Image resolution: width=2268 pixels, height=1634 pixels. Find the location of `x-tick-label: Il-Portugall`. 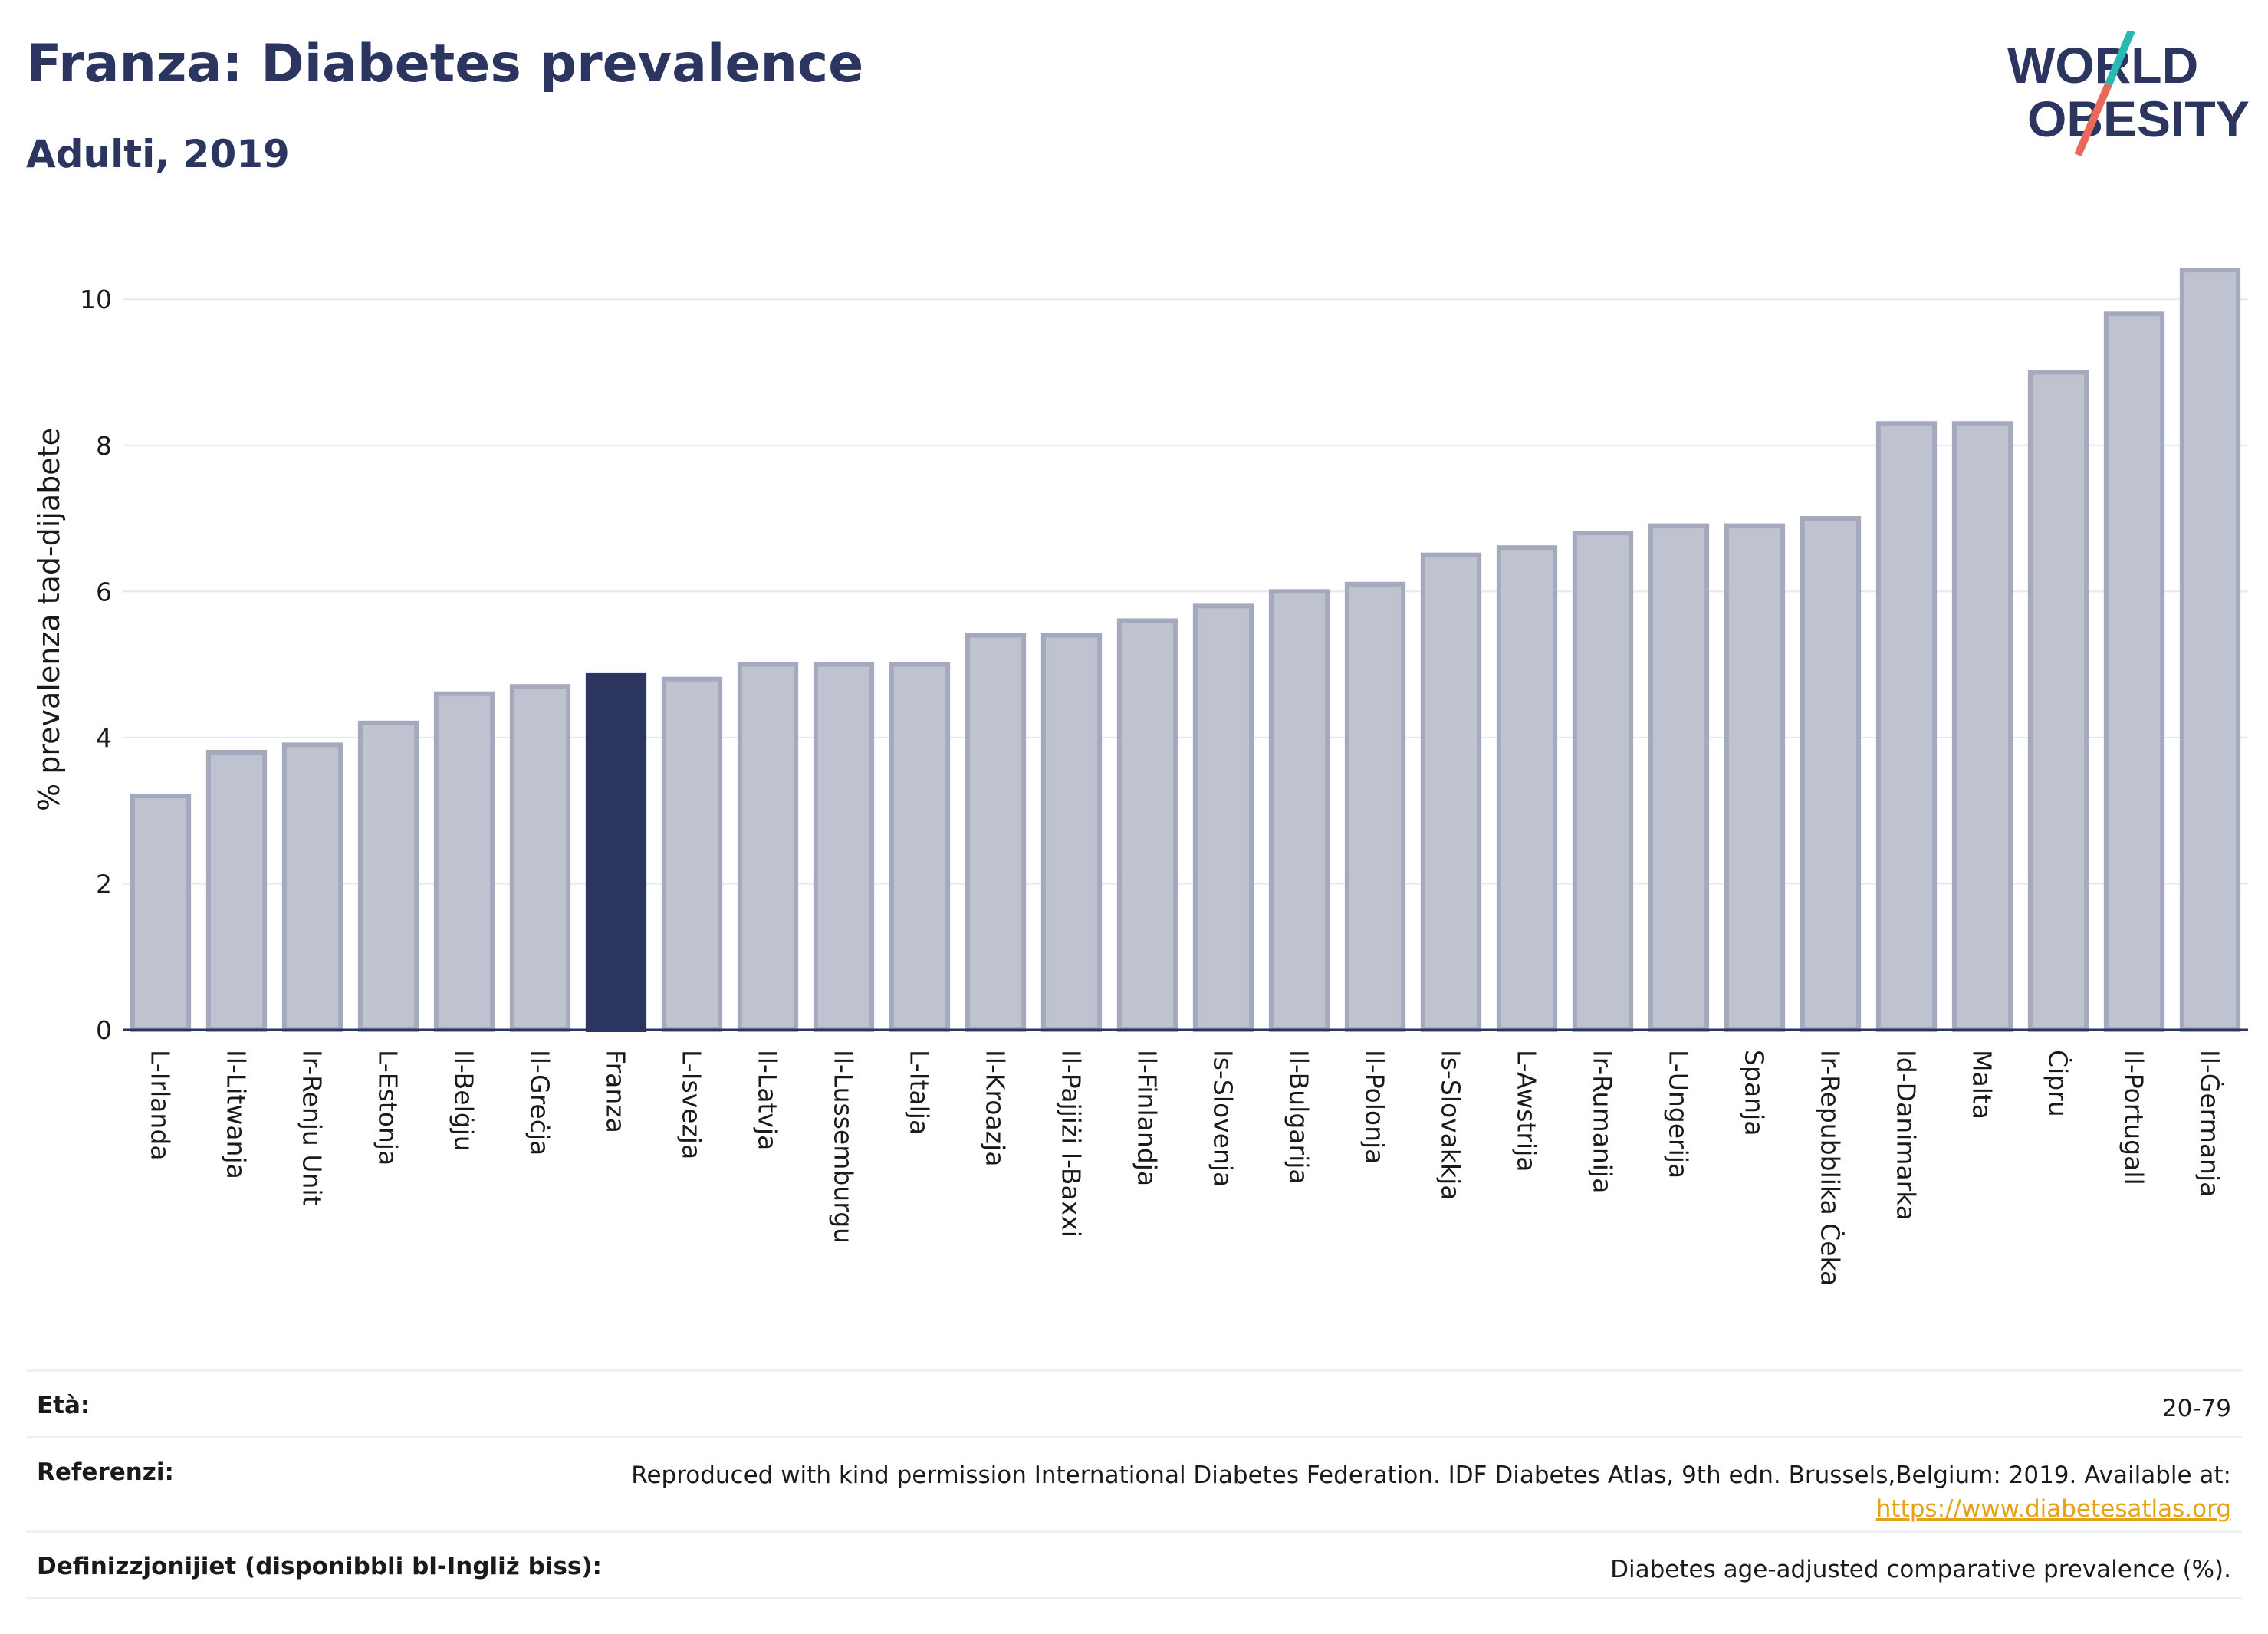

x-tick-label: Il-Portugall is located at coordinates (2134, 1118).